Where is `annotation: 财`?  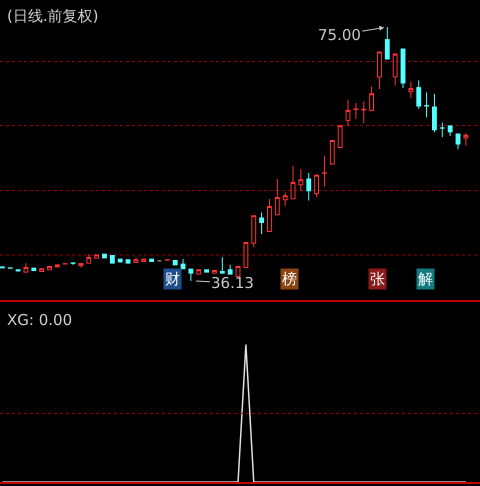
annotation: 财 is located at coordinates (172, 279).